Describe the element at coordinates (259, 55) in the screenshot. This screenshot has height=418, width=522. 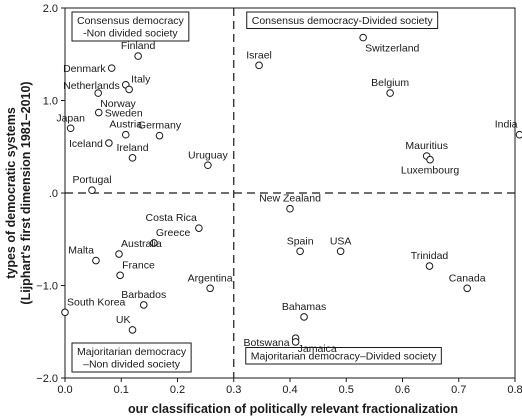
I see `point-label: Israel` at that location.